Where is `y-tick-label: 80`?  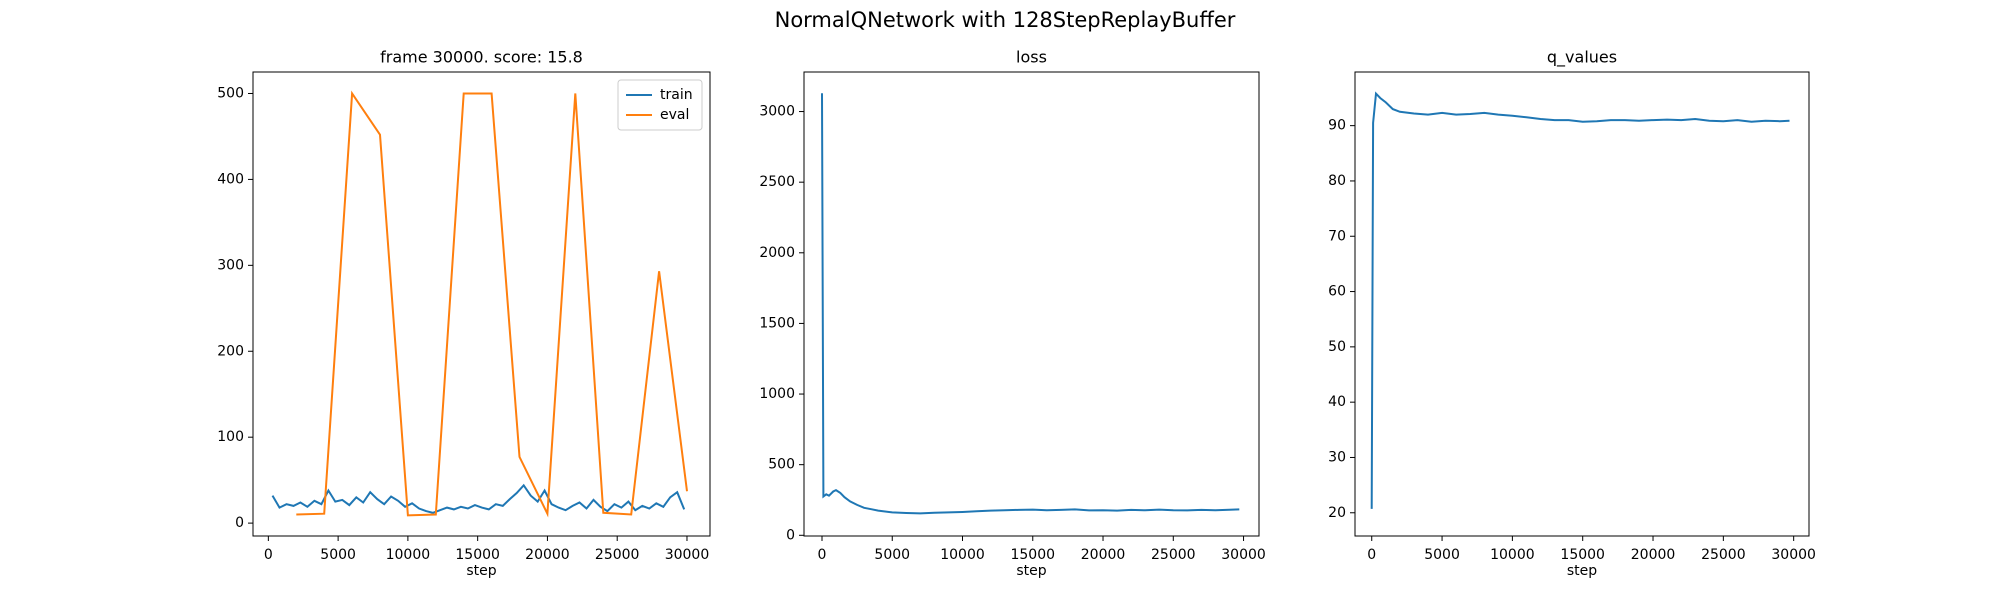
y-tick-label: 80 is located at coordinates (1337, 181).